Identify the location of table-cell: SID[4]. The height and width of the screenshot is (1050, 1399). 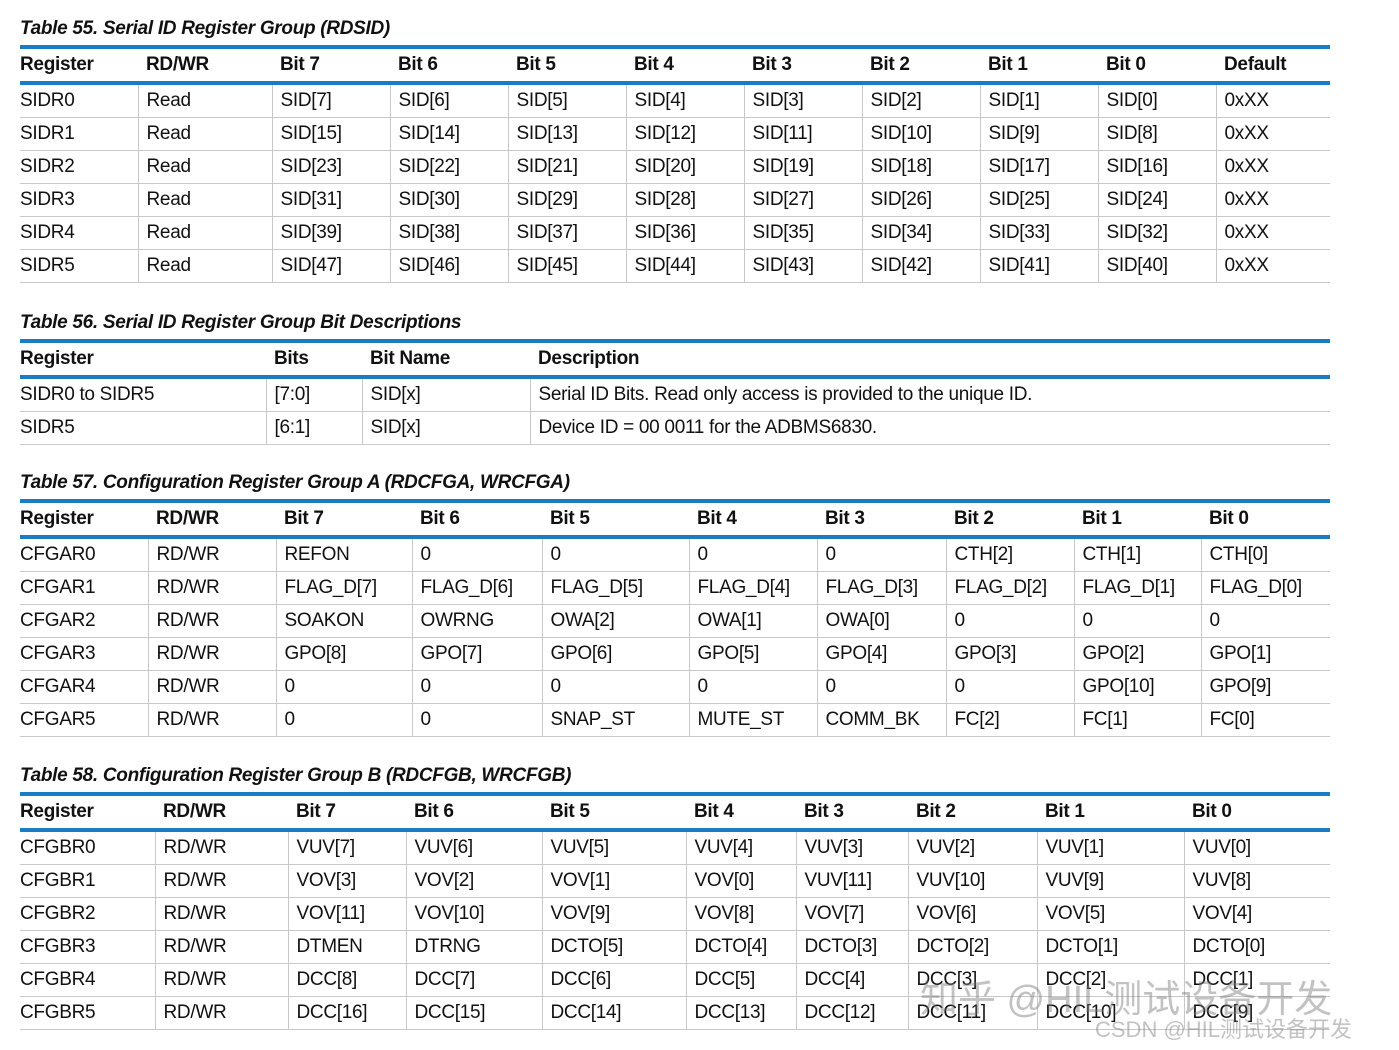
(684, 100).